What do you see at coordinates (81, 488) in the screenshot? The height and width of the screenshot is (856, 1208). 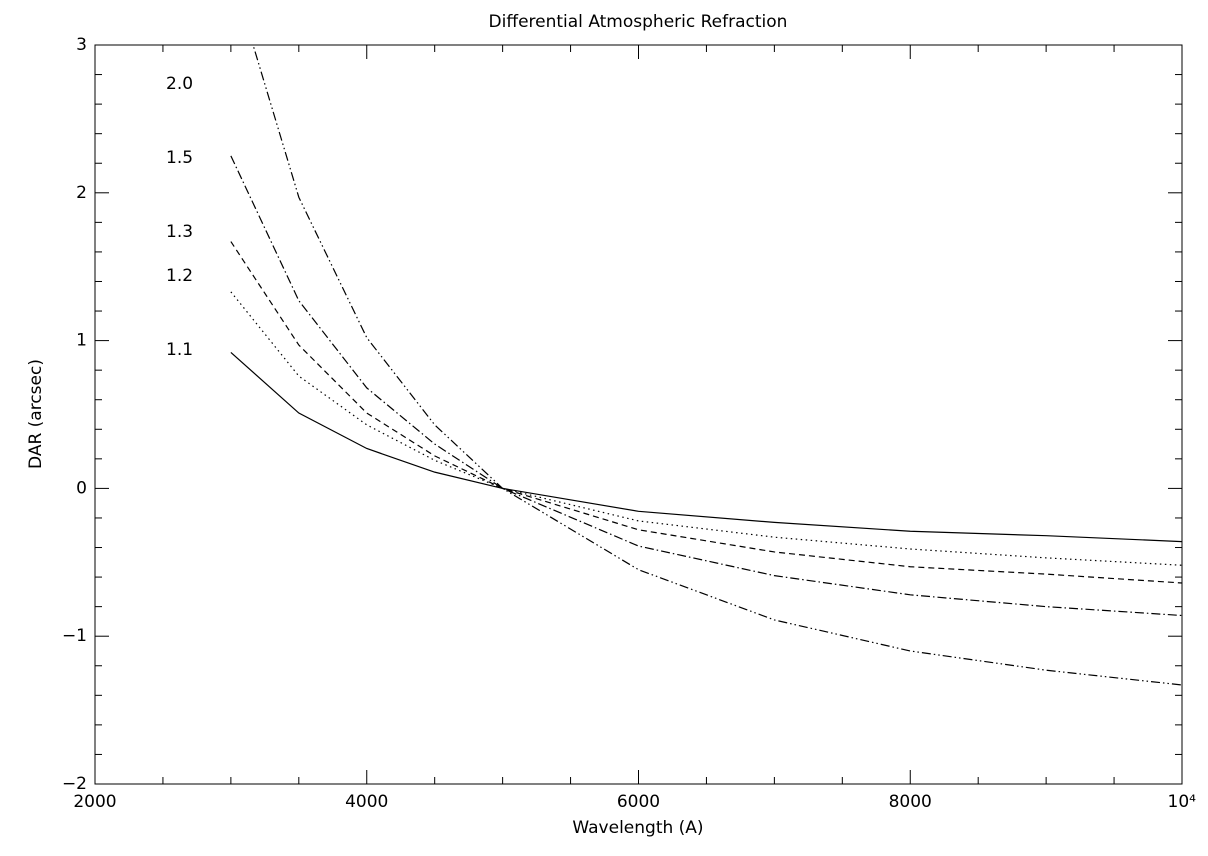 I see `y-tick-label: 0` at bounding box center [81, 488].